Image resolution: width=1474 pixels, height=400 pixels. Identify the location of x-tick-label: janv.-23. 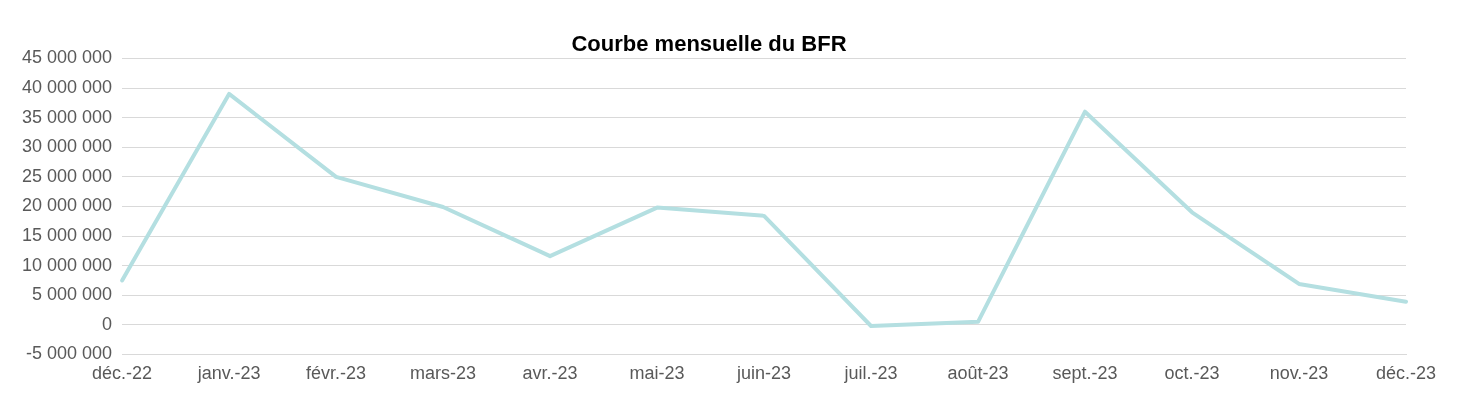
(228, 373).